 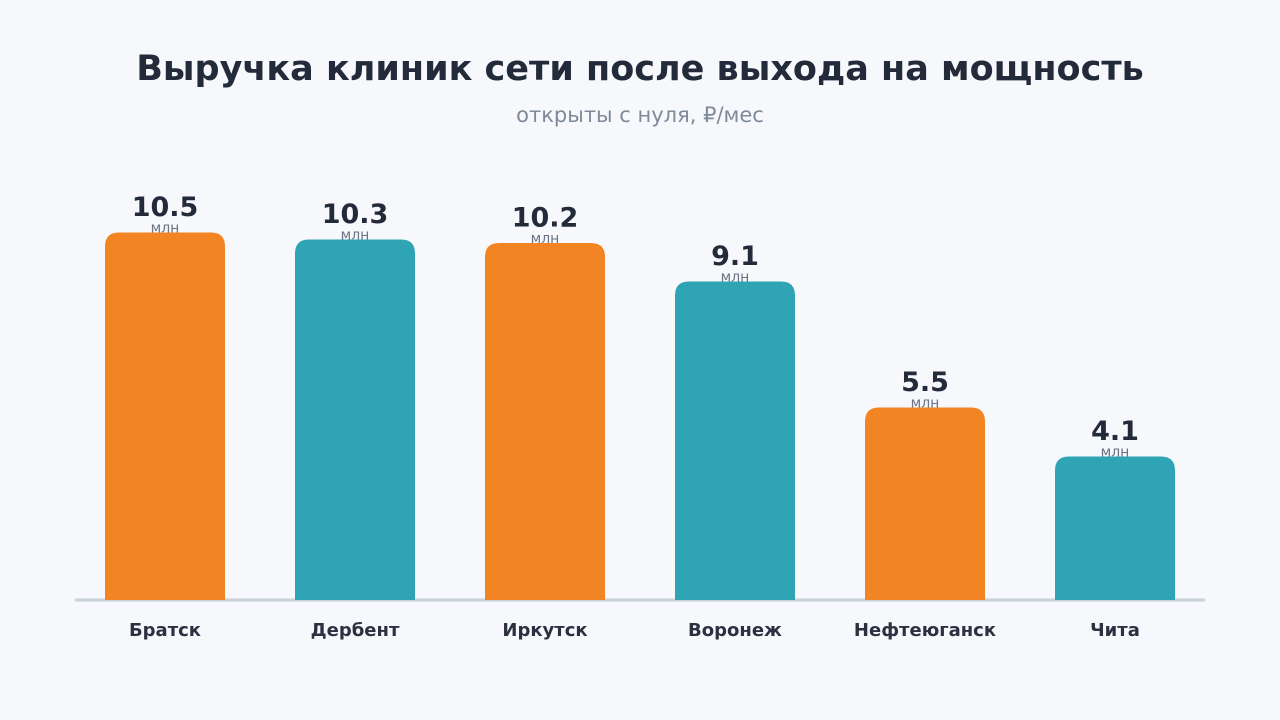 I want to click on x-tick-label: Воронеж, so click(x=735, y=630).